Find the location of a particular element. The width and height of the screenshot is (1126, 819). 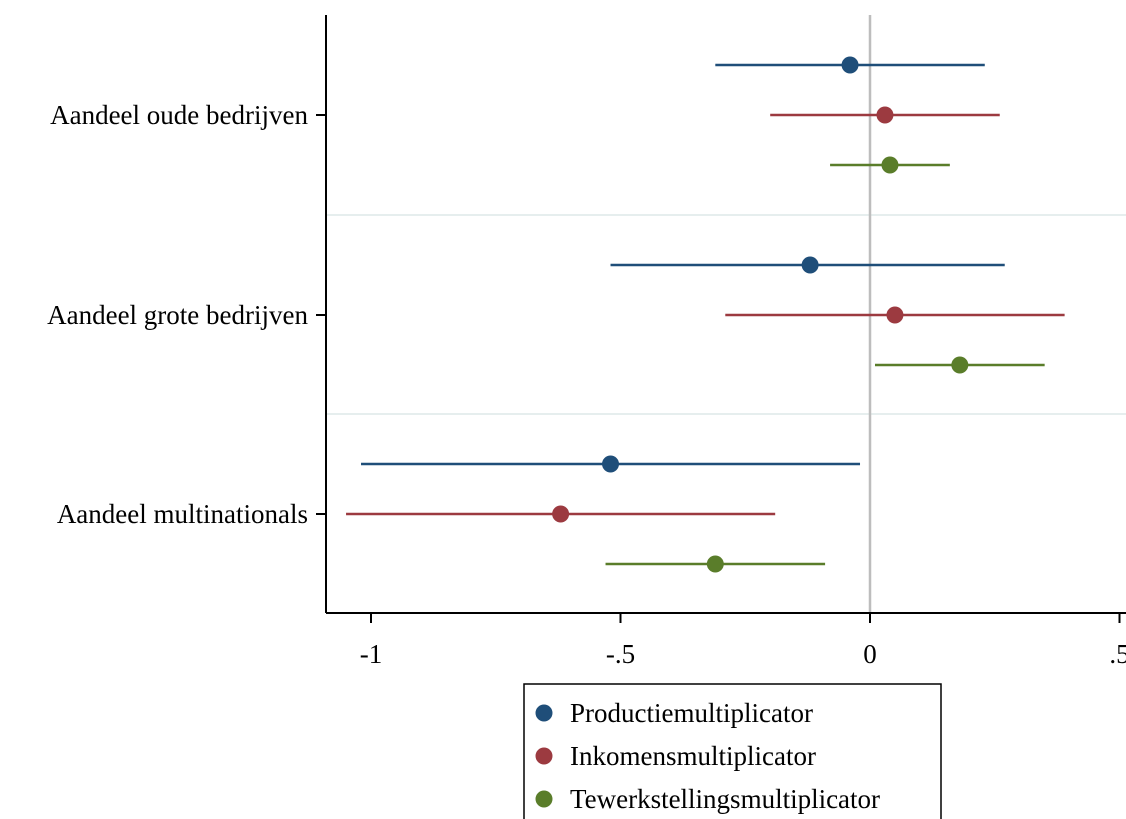

x-tick-label: -.5 is located at coordinates (620, 654).